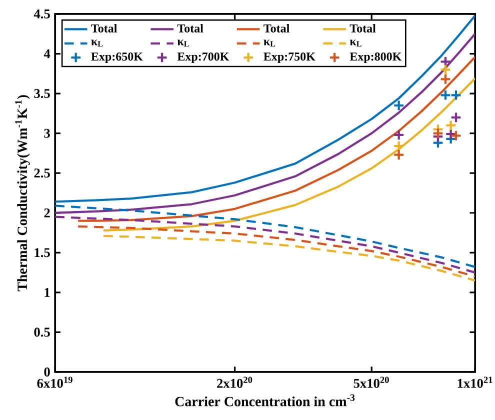 The height and width of the screenshot is (420, 495). I want to click on x-axis-title: Carrier Concentration in cm$^{-3}$, so click(265, 400).